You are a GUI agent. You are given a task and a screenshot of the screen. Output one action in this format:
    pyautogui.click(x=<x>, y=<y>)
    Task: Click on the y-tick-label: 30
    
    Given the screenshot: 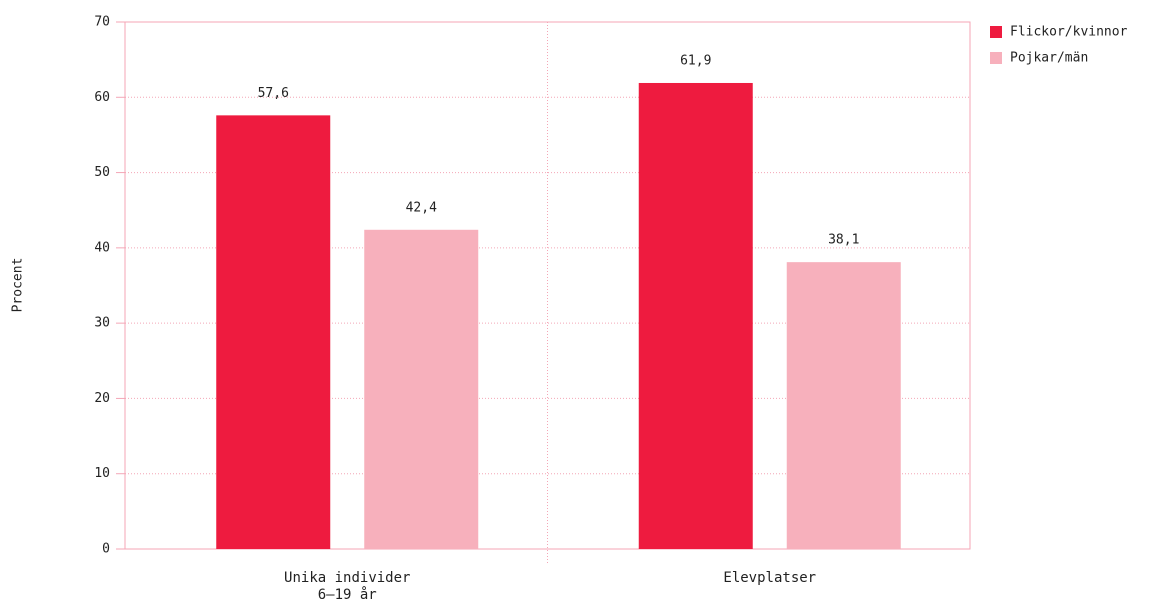 What is the action you would take?
    pyautogui.click(x=102, y=323)
    